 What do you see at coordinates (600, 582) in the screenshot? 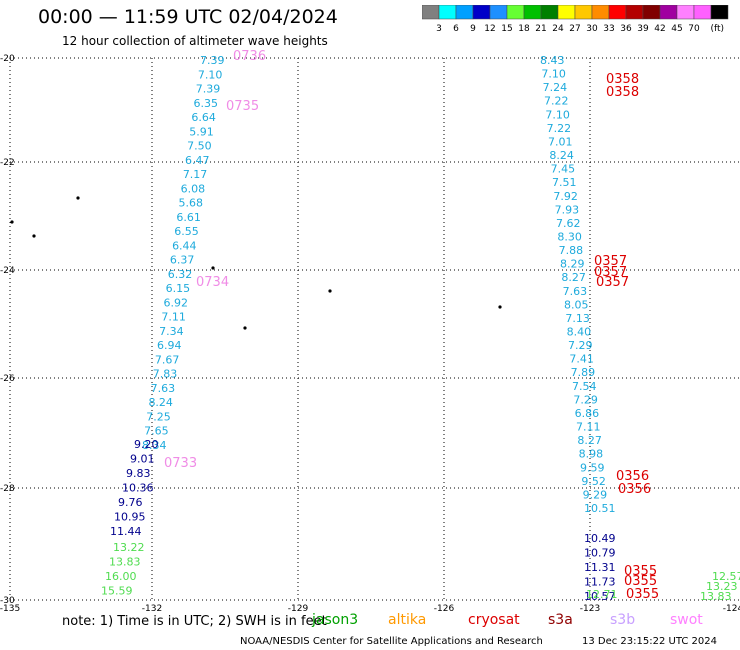
I see `swh-value-label: 11.73` at bounding box center [600, 582].